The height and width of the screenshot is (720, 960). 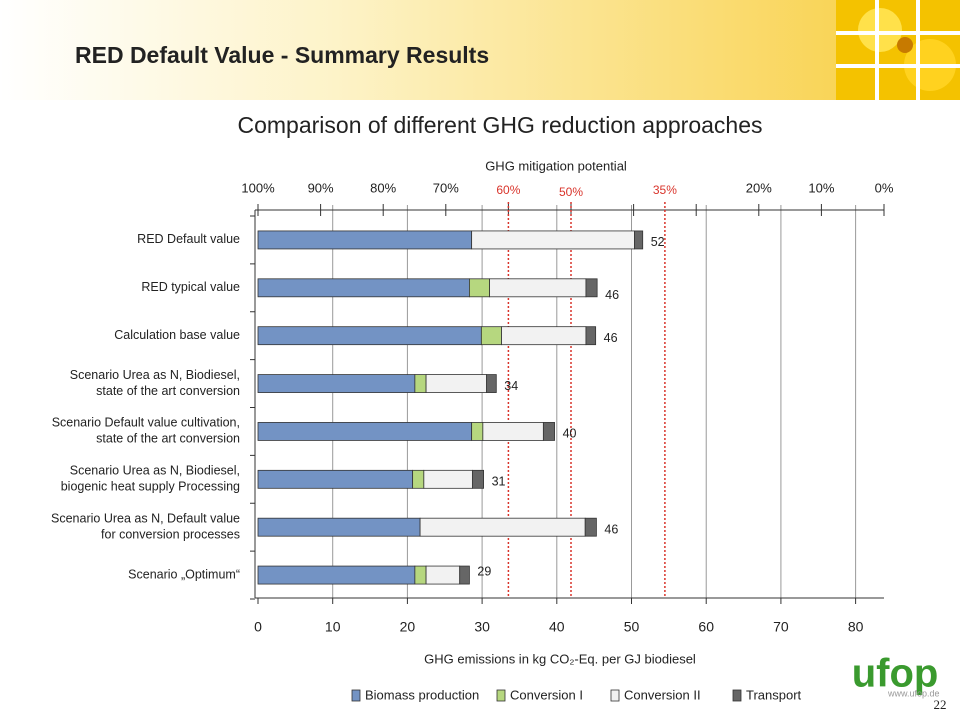 What do you see at coordinates (508, 190) in the screenshot?
I see `threshold-label: 60%` at bounding box center [508, 190].